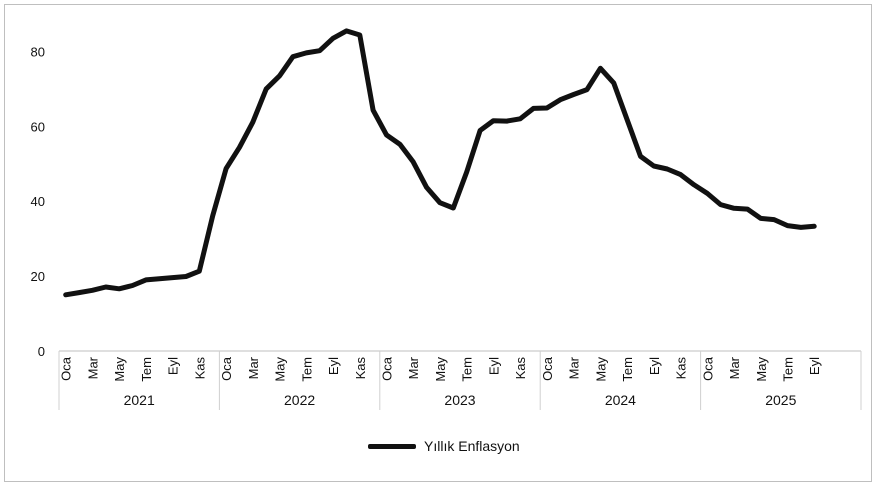 This screenshot has width=878, height=488. I want to click on chart-legend: Yıllık Enflasyon, so click(444, 446).